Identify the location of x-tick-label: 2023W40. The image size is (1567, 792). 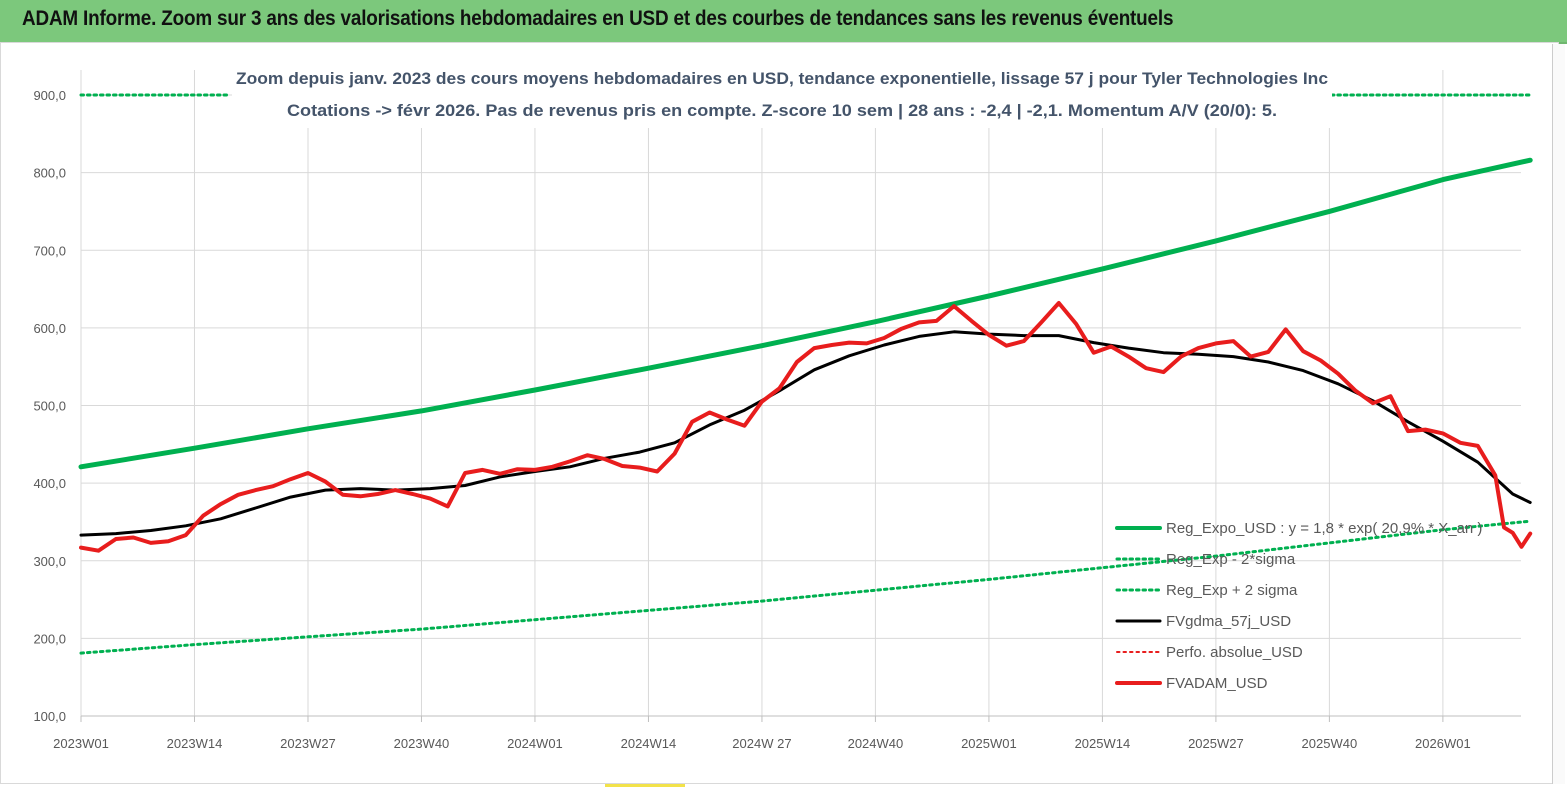
(422, 743).